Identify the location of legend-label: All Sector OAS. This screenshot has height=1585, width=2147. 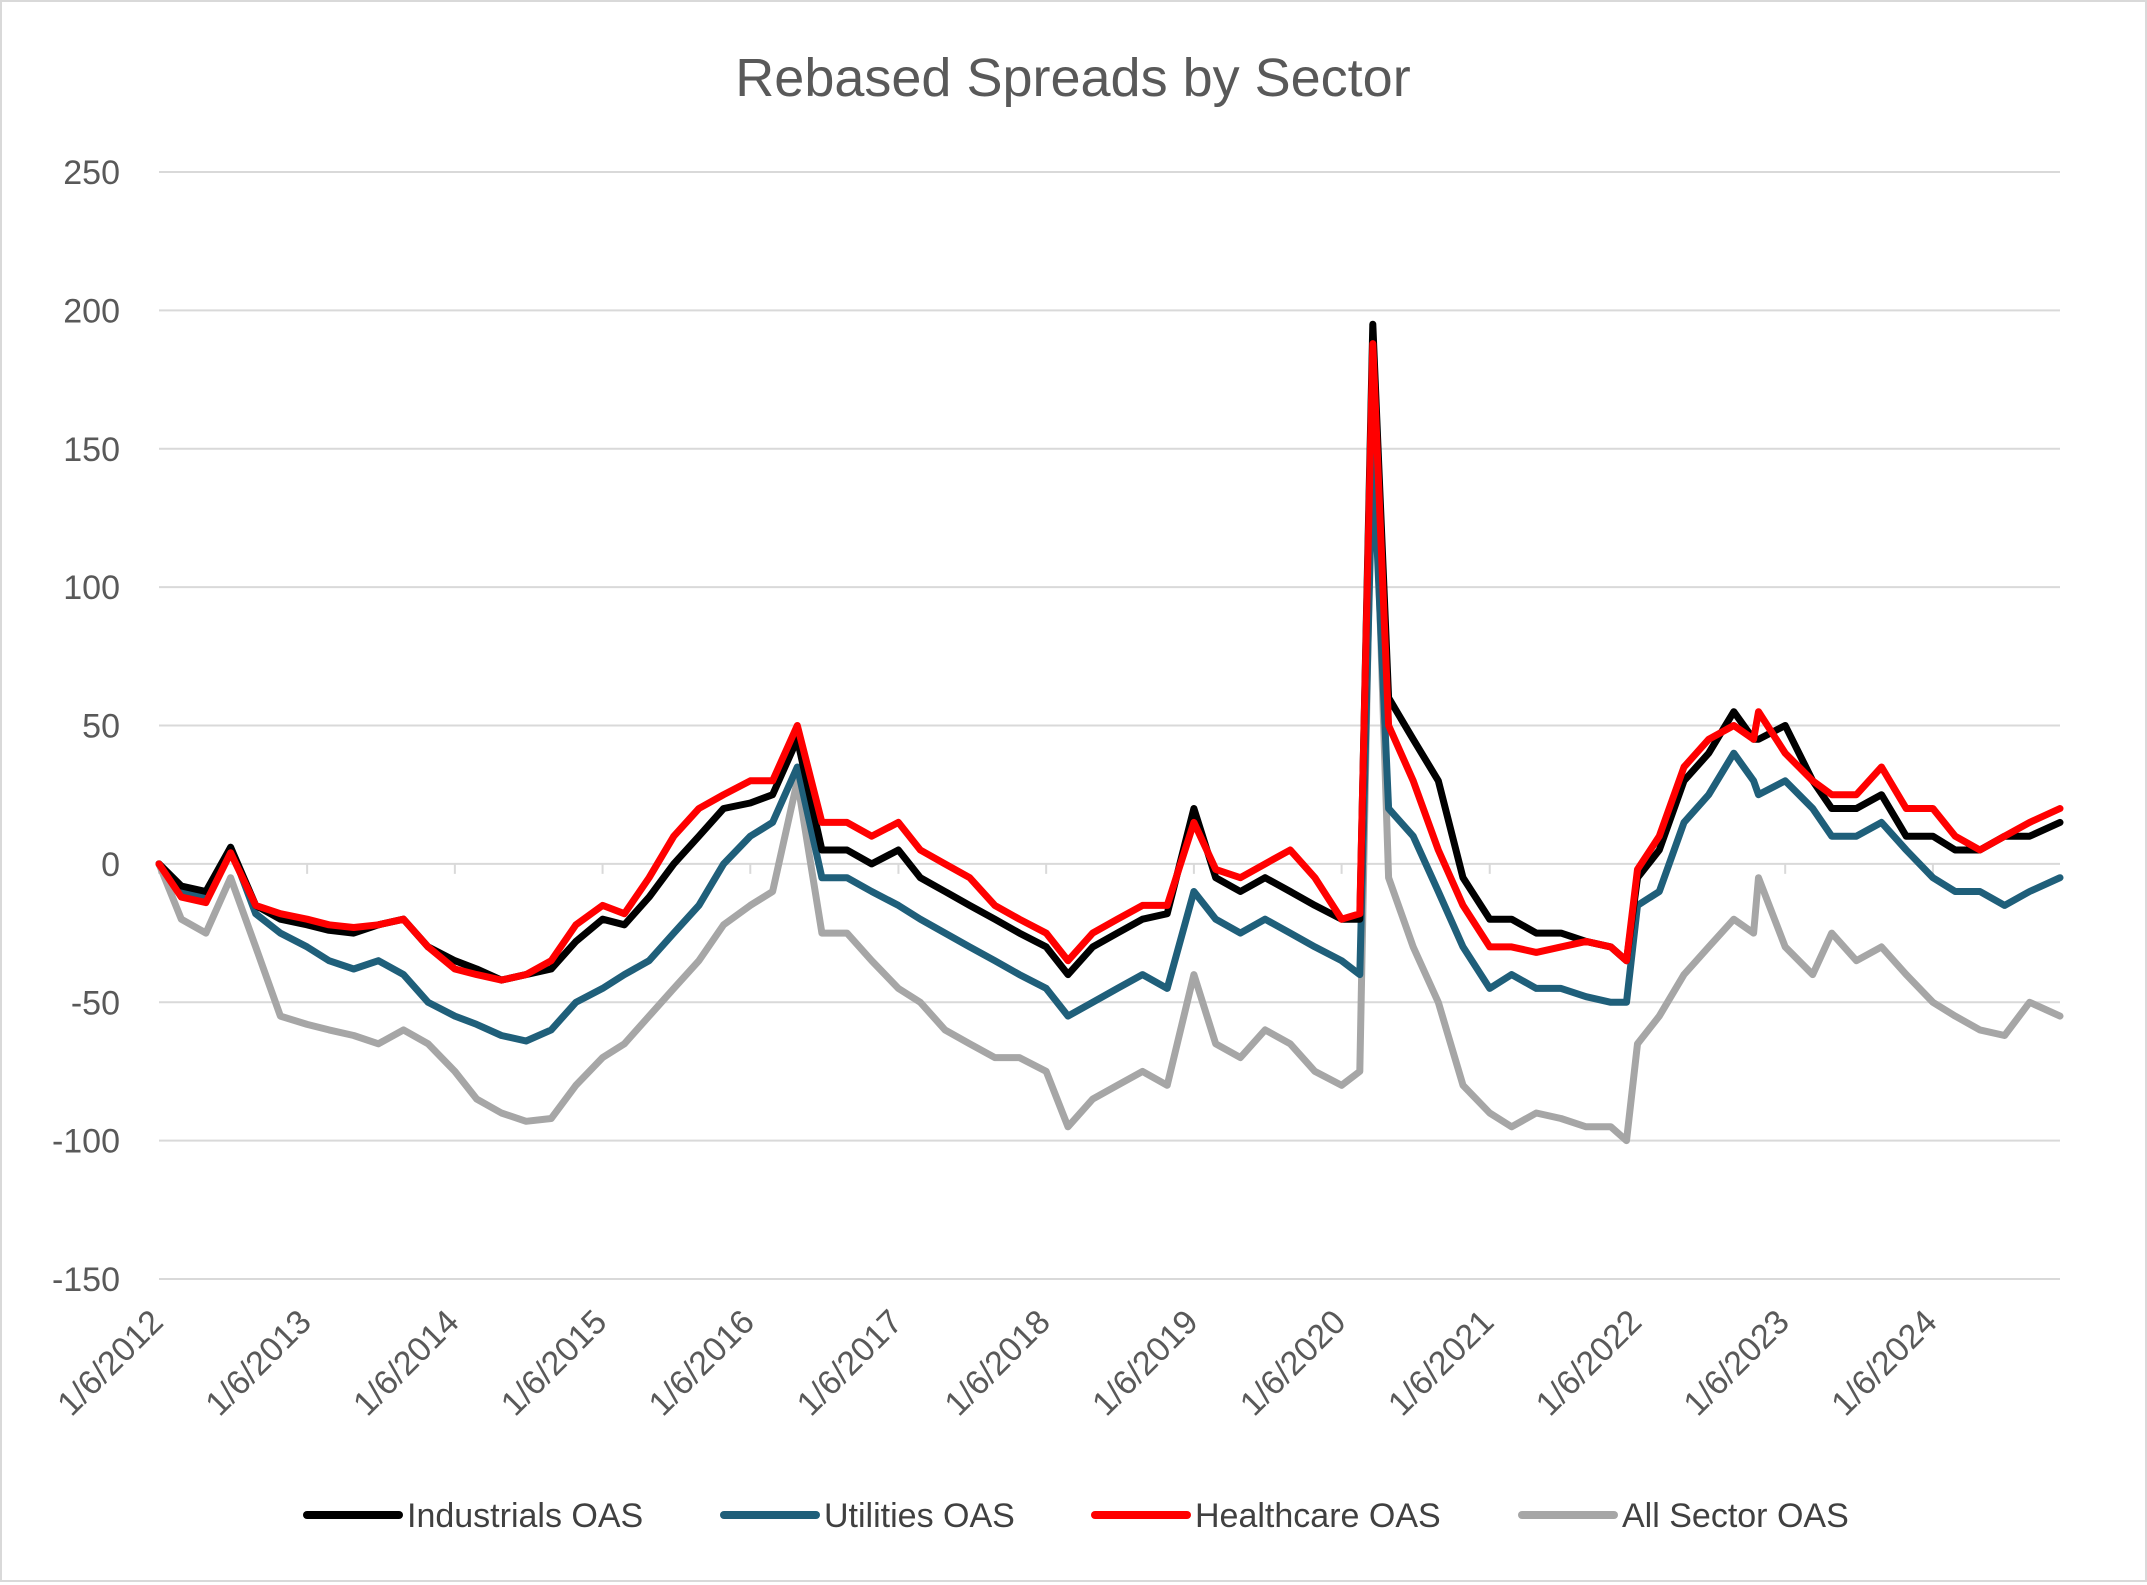
(1735, 1516).